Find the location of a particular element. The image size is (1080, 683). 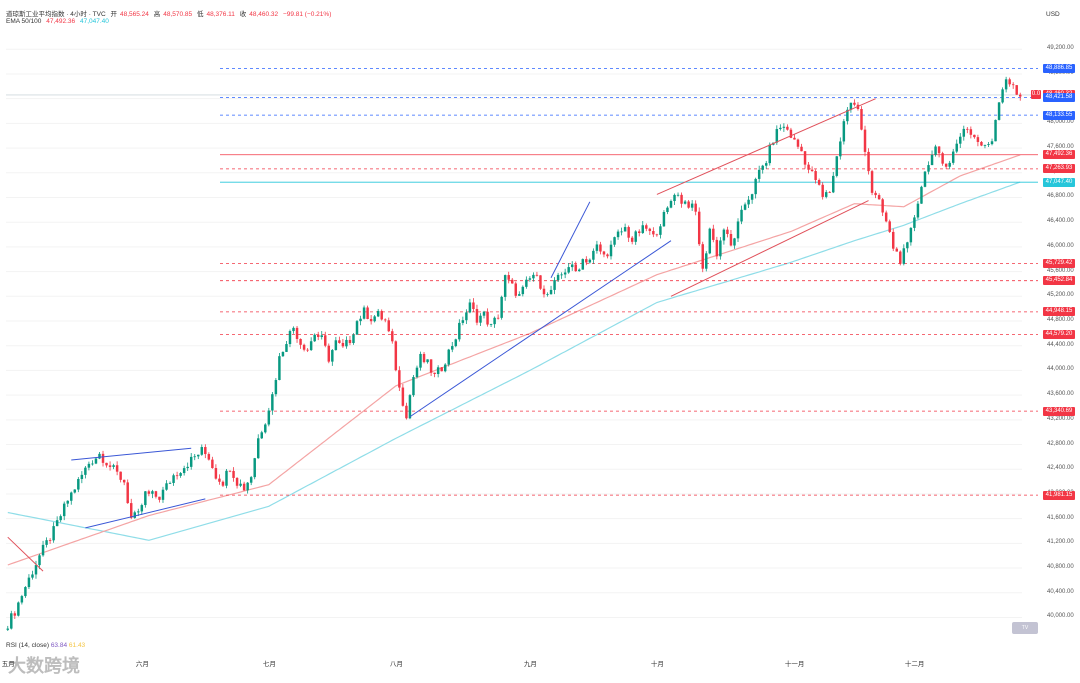

rsi-legend: RSI (14, close) 63.84 61.43 is located at coordinates (45, 645).